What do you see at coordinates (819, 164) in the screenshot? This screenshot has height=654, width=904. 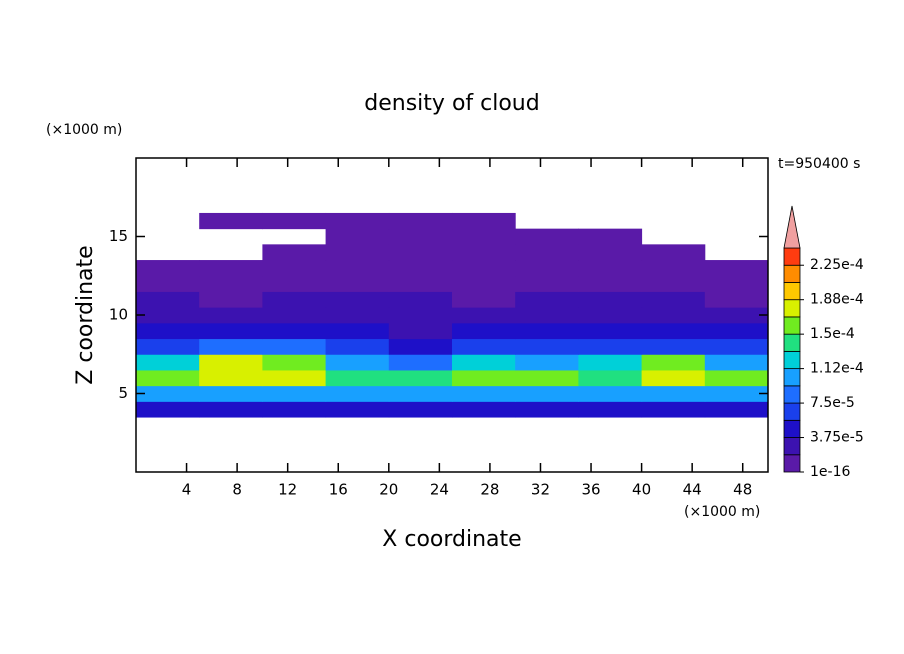 I see `time-annotation: t=950400 s` at bounding box center [819, 164].